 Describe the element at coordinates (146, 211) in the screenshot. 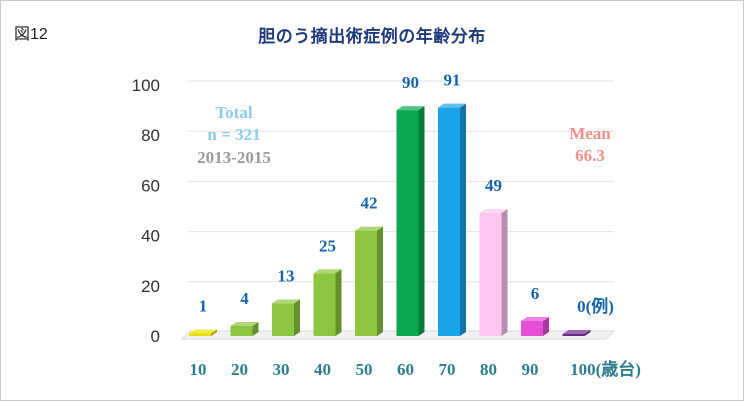

I see `y-axis-ticks: 0 20 40 60 80 100` at that location.